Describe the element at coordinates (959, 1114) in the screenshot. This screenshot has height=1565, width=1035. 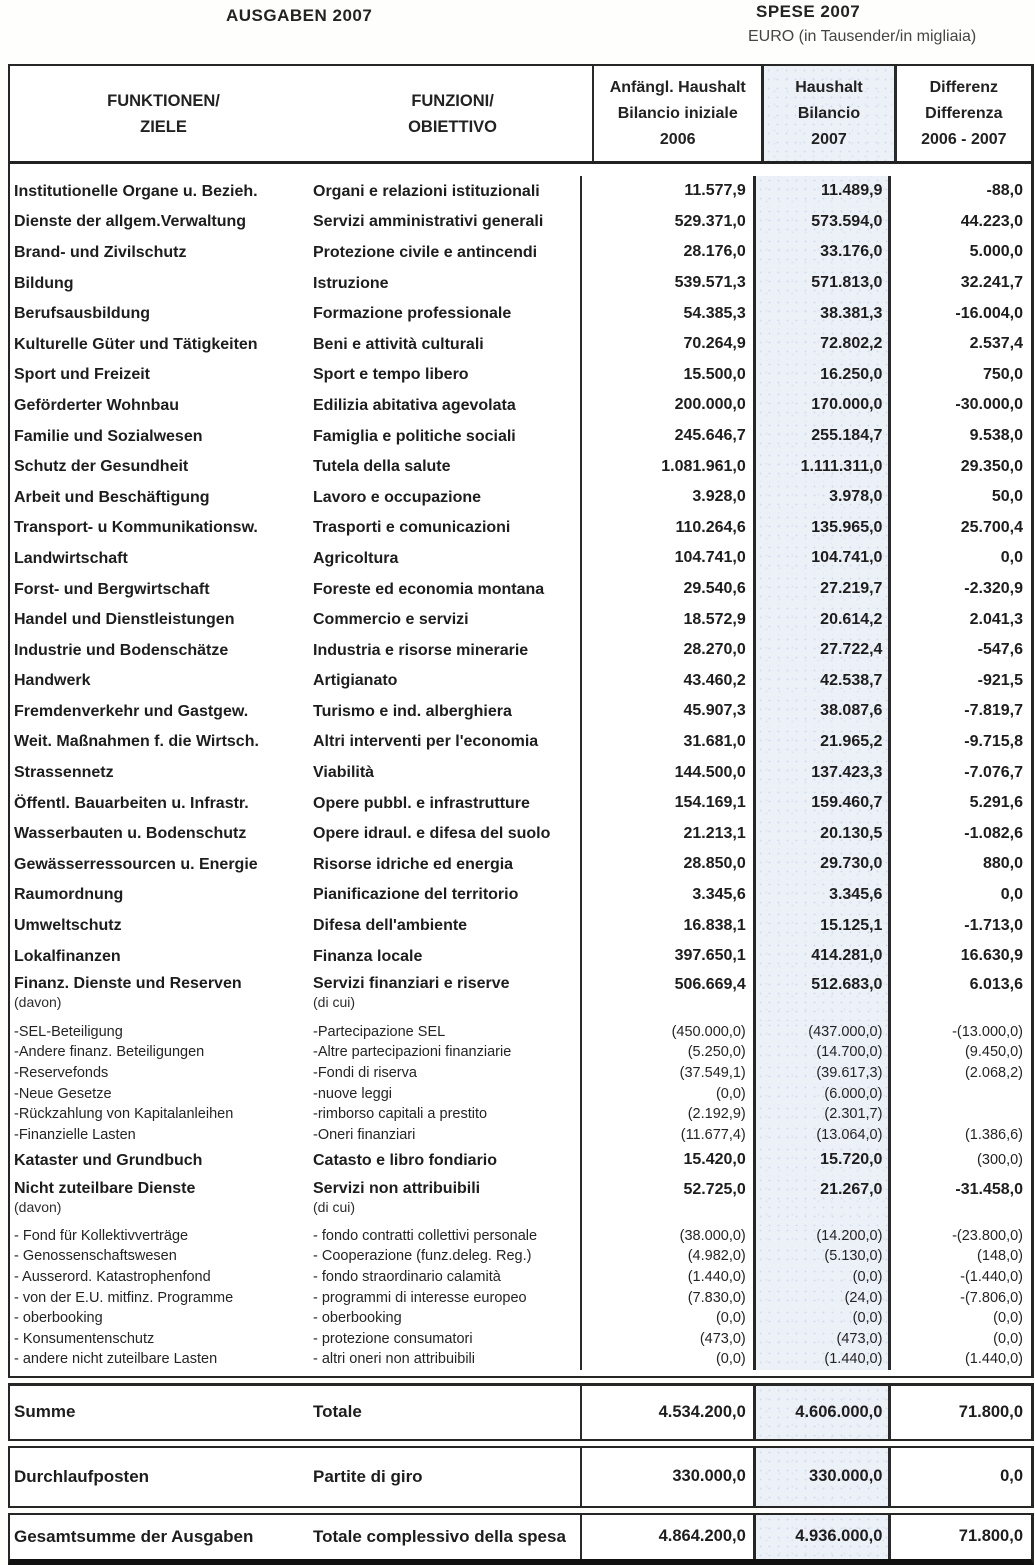
I see `cell-difference` at that location.